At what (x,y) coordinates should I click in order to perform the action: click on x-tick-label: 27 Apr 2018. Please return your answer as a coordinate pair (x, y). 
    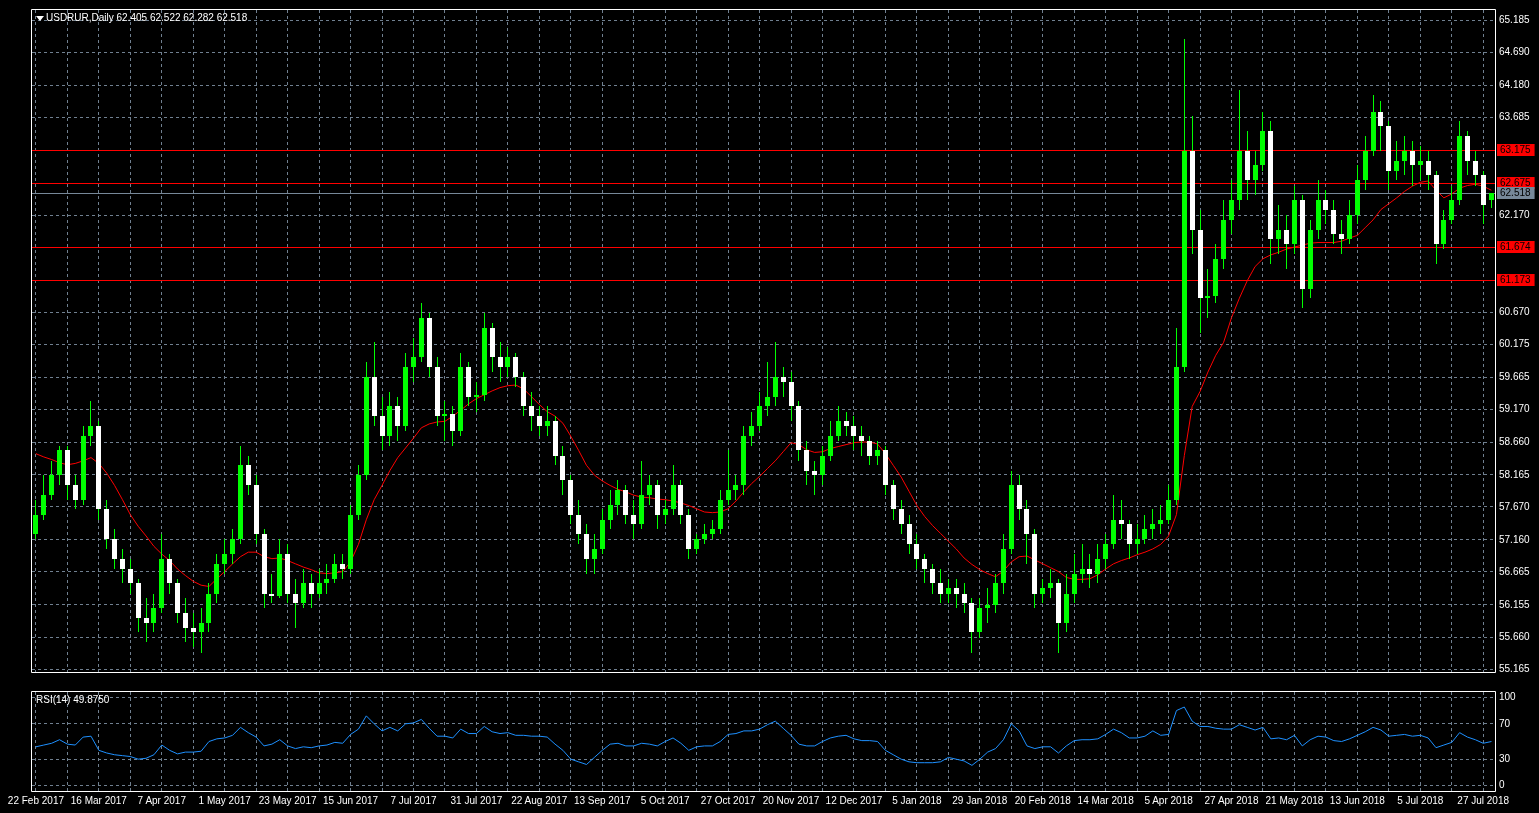
    Looking at the image, I should click on (1231, 800).